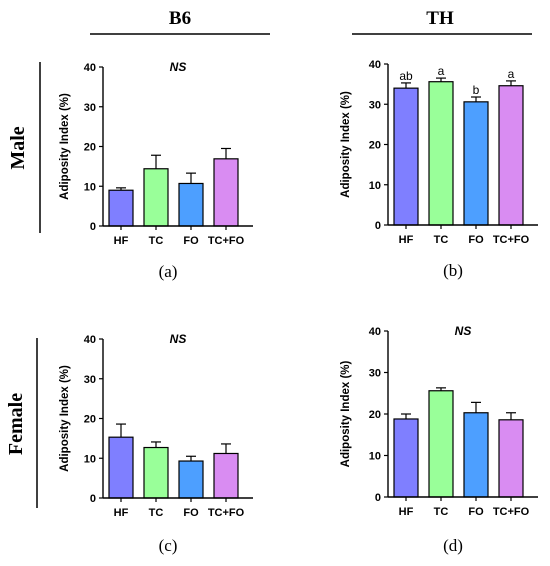 This screenshot has height=566, width=550. What do you see at coordinates (346, 413) in the screenshot?
I see `y-axis-label-d: Adiposity Index (%)` at bounding box center [346, 413].